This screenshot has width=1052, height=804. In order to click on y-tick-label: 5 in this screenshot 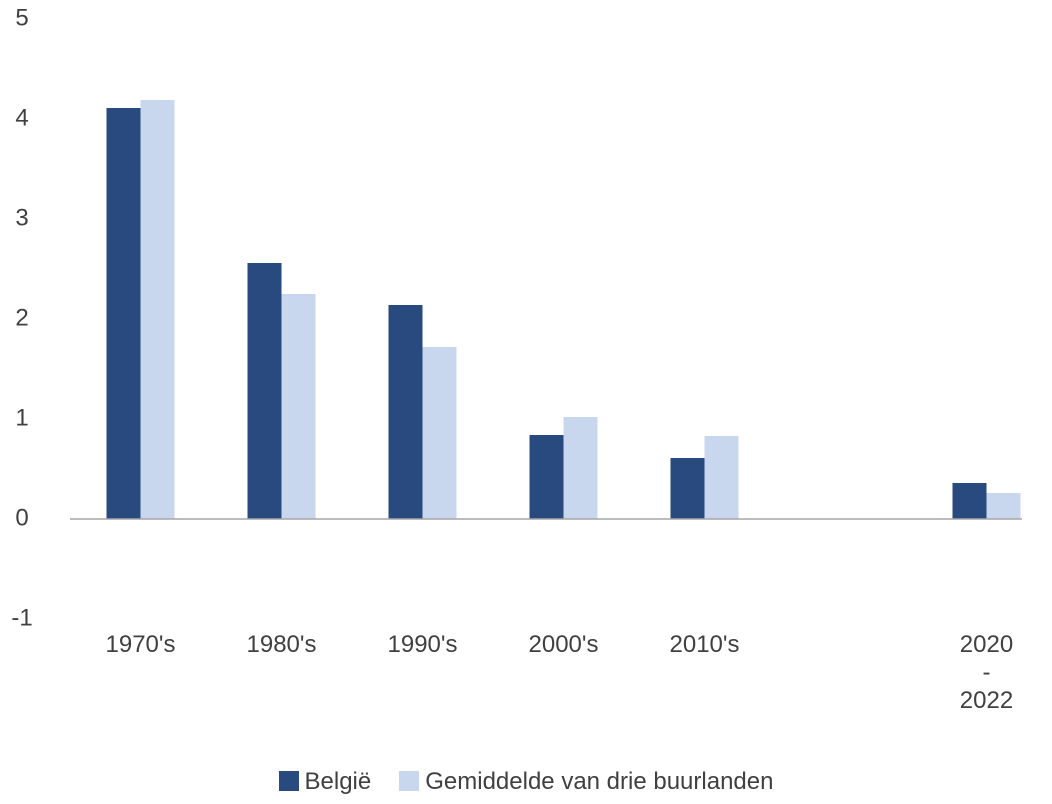, I will do `click(21, 17)`.